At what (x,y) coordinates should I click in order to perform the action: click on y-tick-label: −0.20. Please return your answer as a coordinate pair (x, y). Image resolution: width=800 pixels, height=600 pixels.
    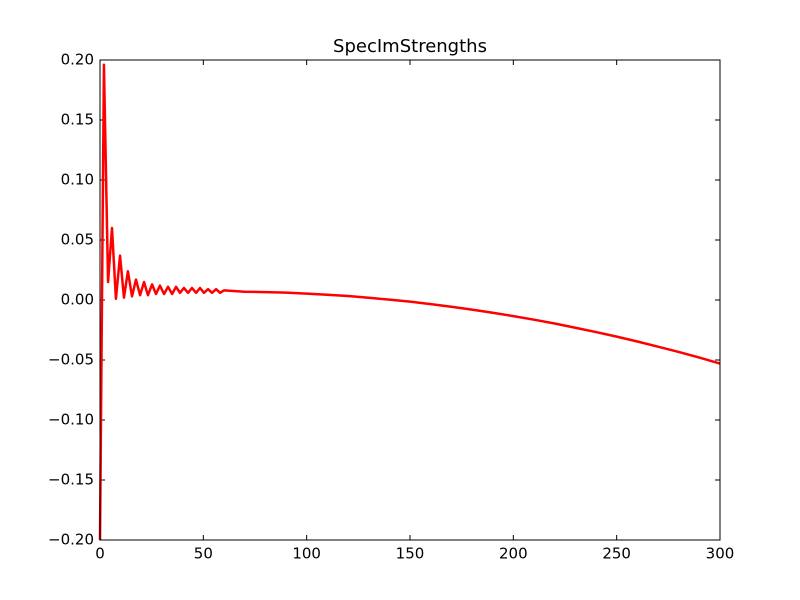
    Looking at the image, I should click on (71, 540).